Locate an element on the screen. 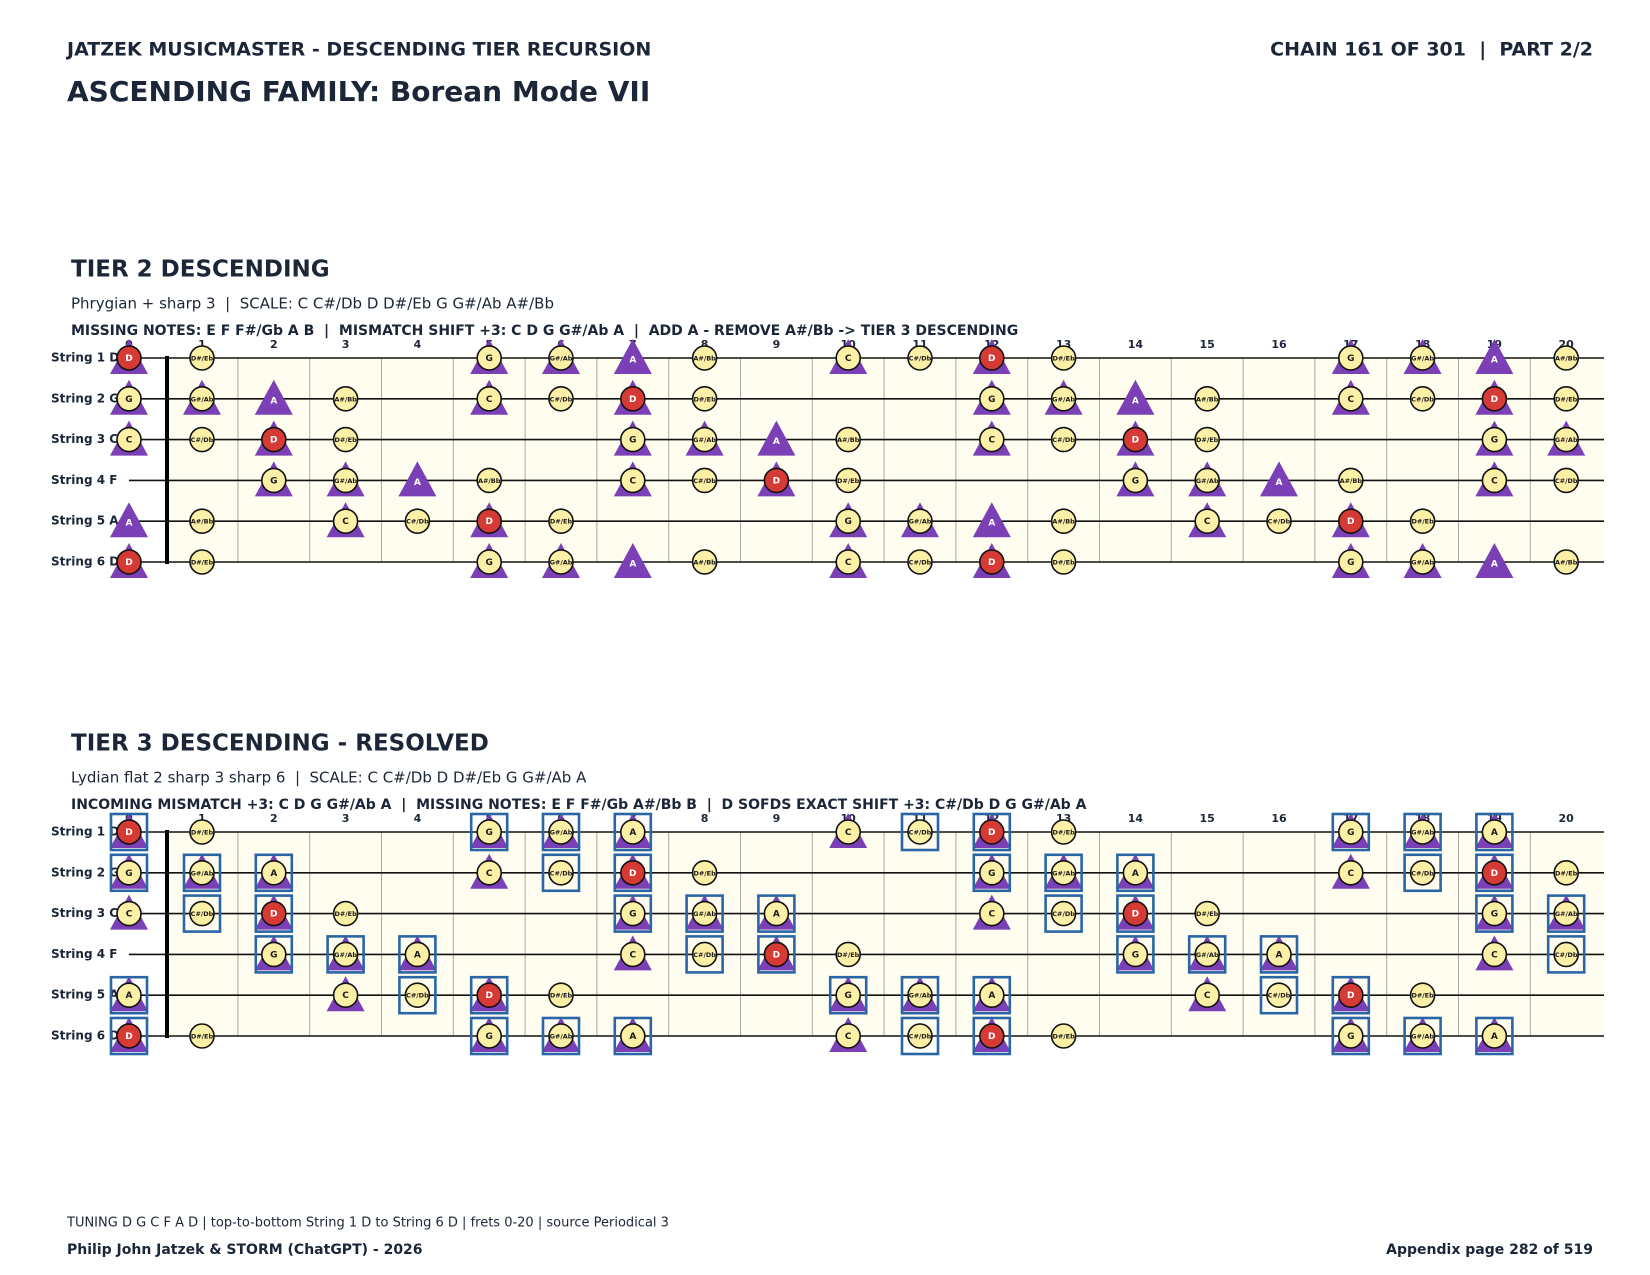  fret-number: 9 is located at coordinates (777, 818).